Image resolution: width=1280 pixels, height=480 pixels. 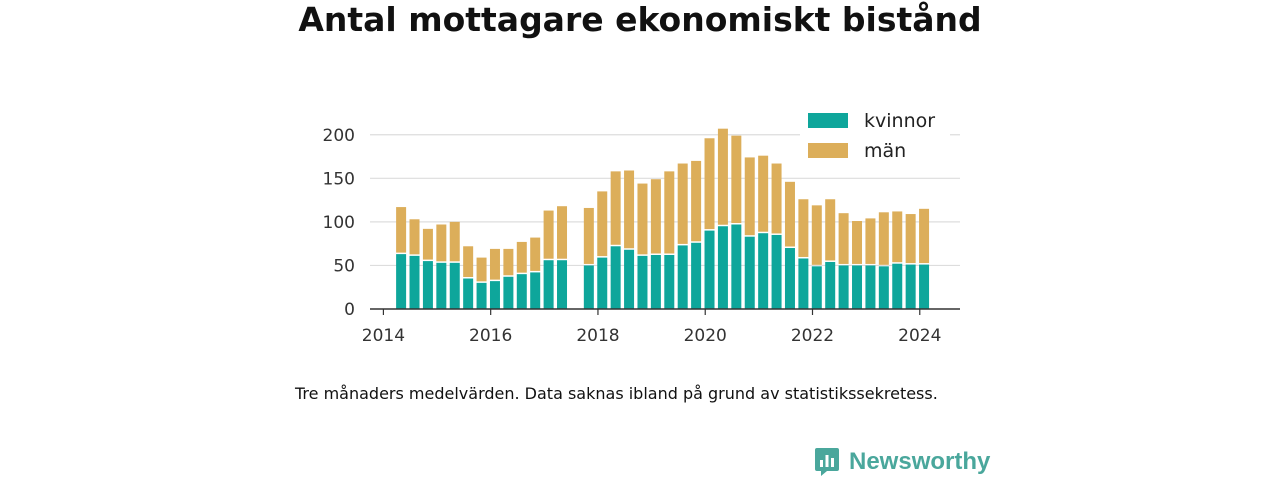 I want to click on y-tick-label: 50, so click(x=344, y=266).